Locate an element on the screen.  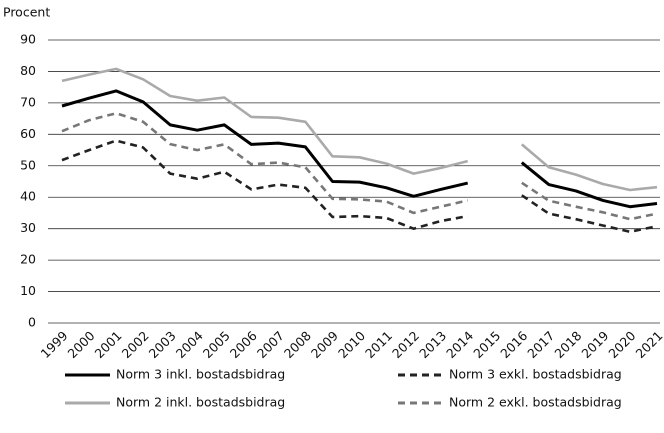
x-tick-label: 2020 is located at coordinates (621, 344).